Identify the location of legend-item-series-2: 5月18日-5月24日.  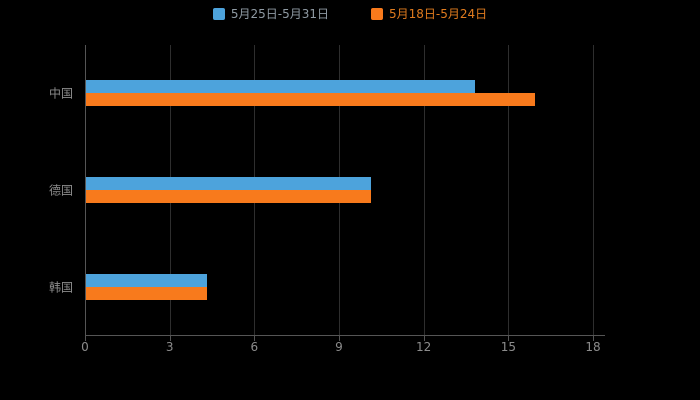
(429, 14).